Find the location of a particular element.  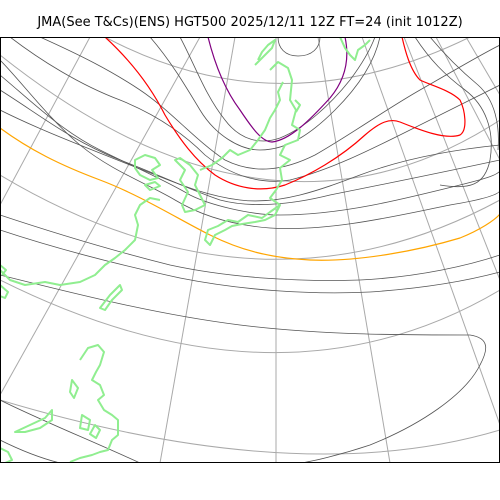

coastline-japan is located at coordinates (252, 142).